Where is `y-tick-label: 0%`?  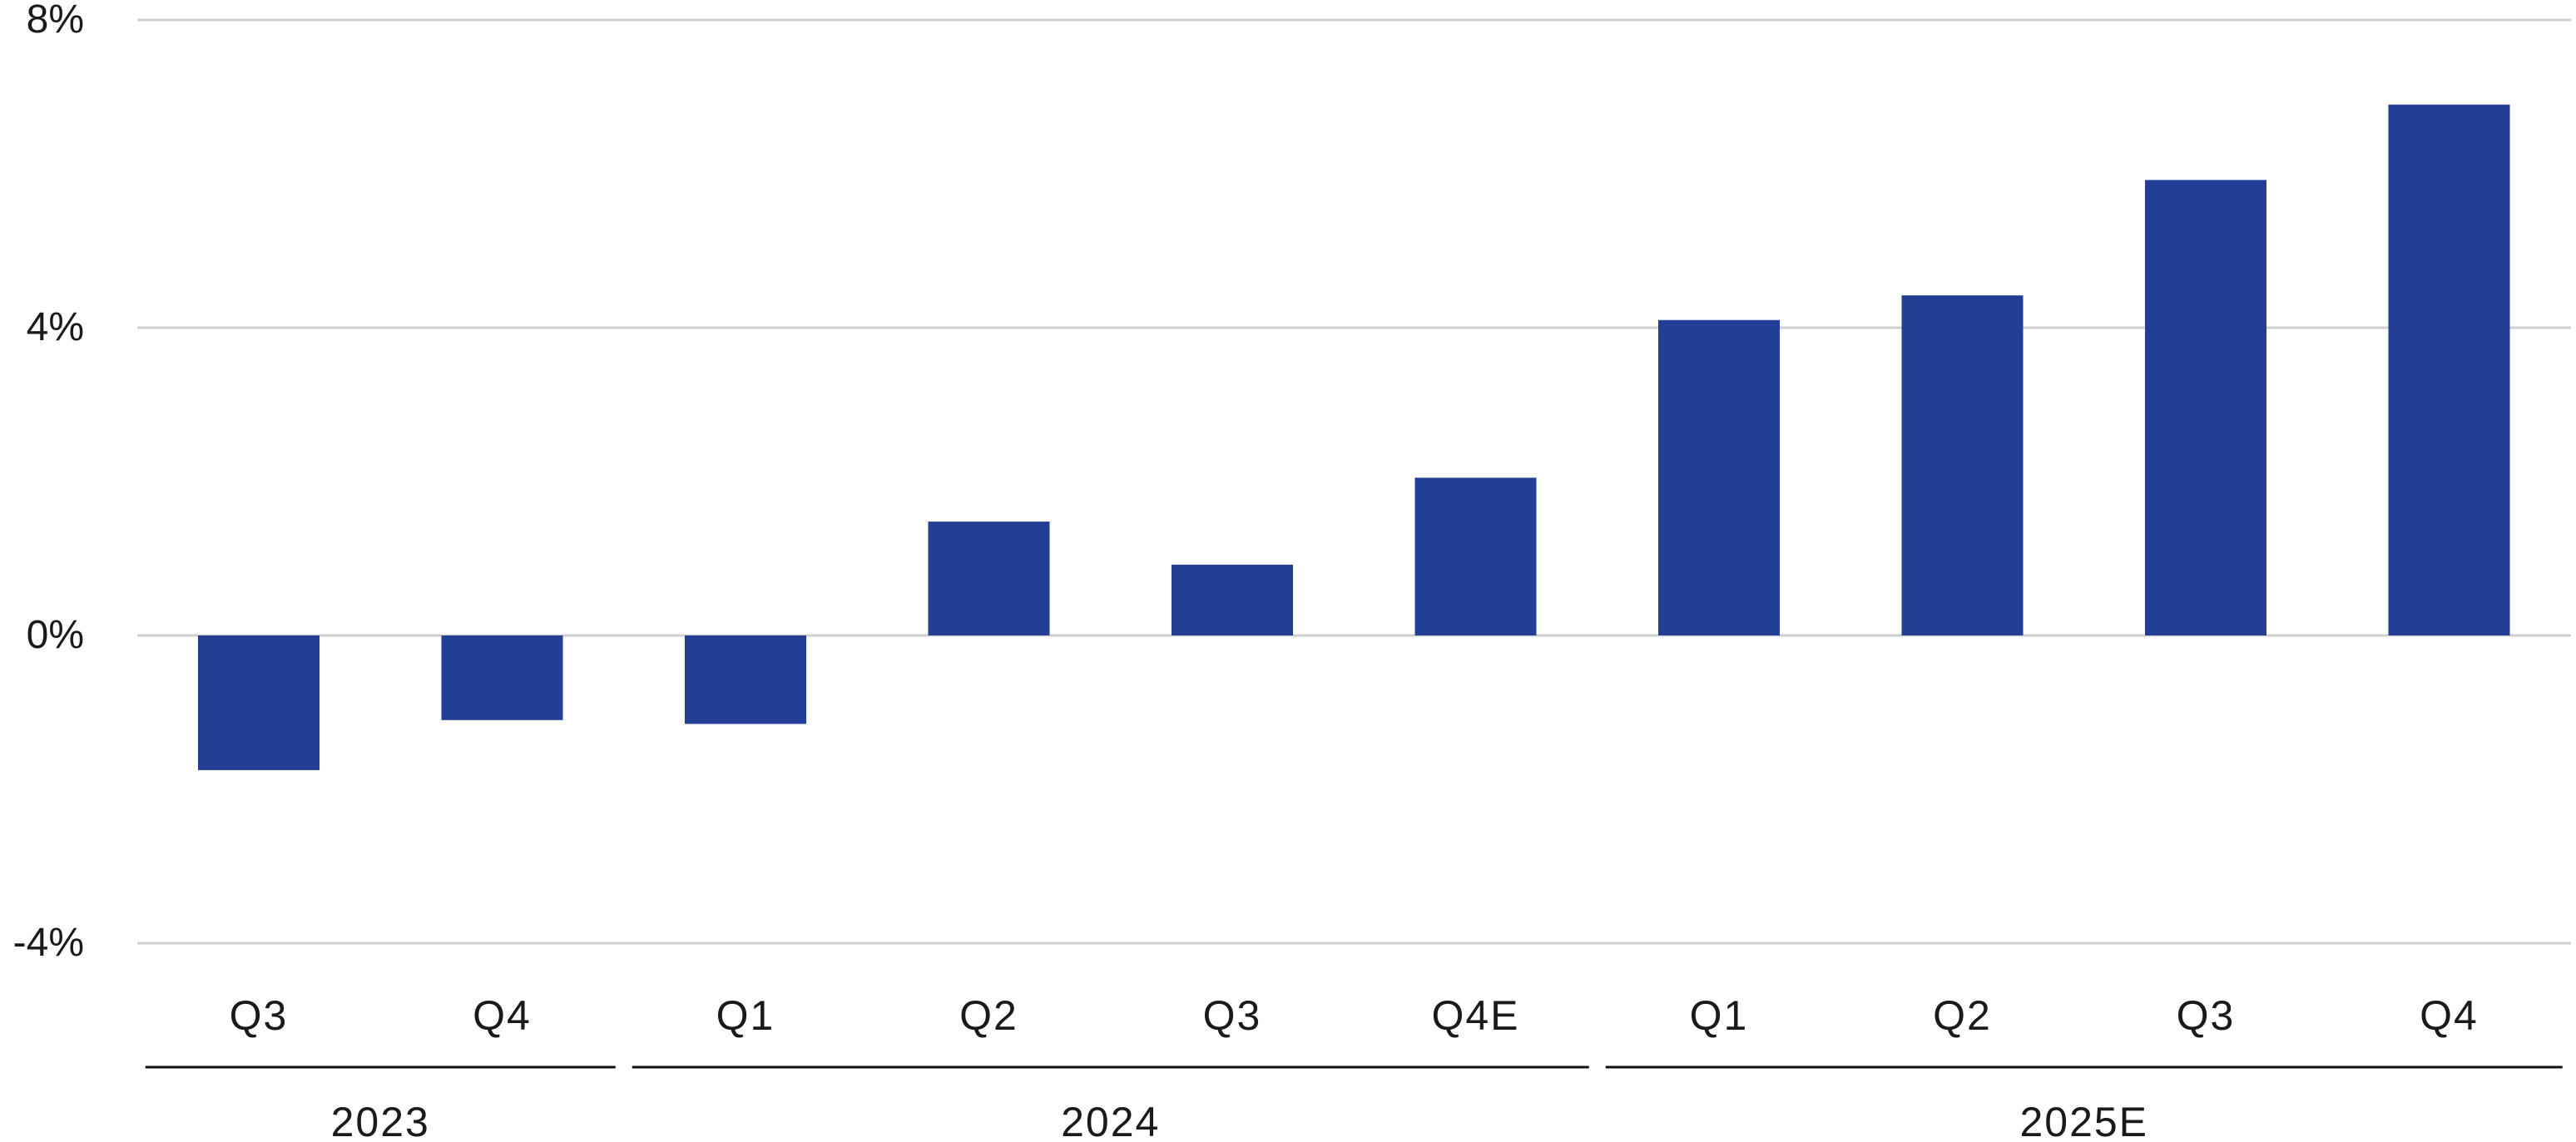
y-tick-label: 0% is located at coordinates (56, 635).